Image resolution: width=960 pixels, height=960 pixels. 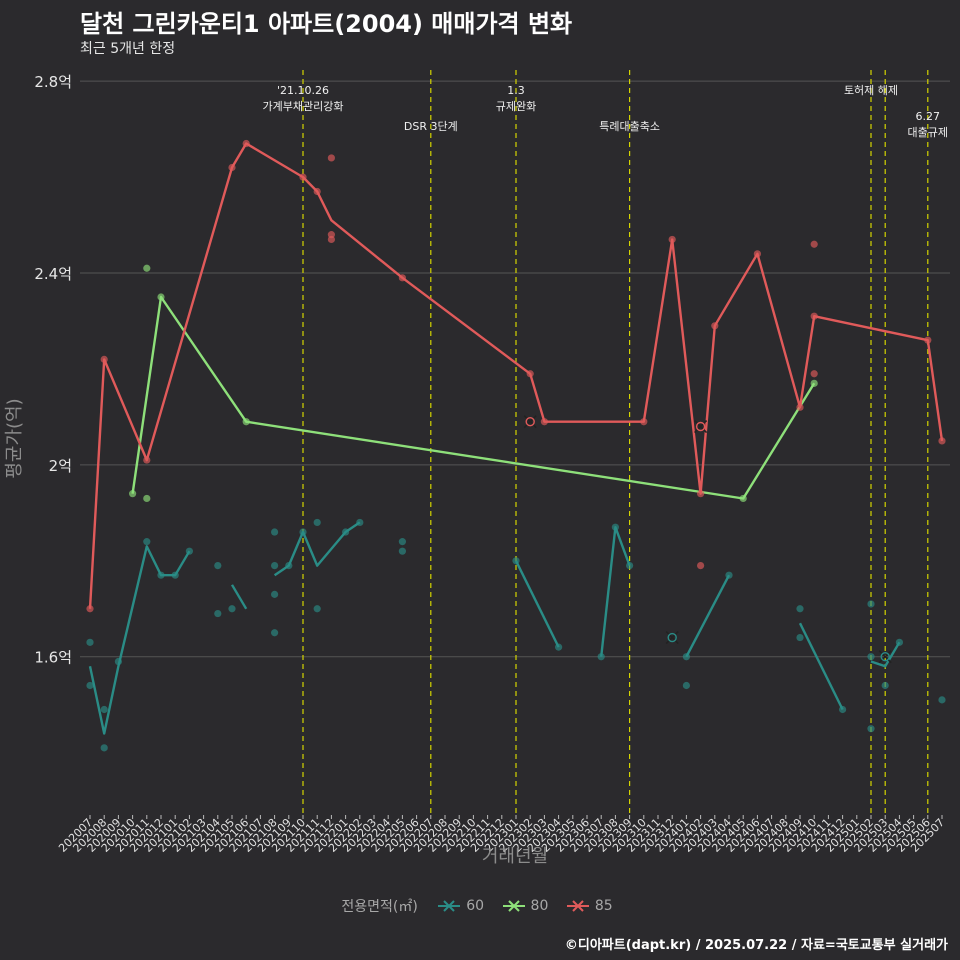 I want to click on legend: 전용면적(㎡) 60 80 85, so click(x=480, y=906).